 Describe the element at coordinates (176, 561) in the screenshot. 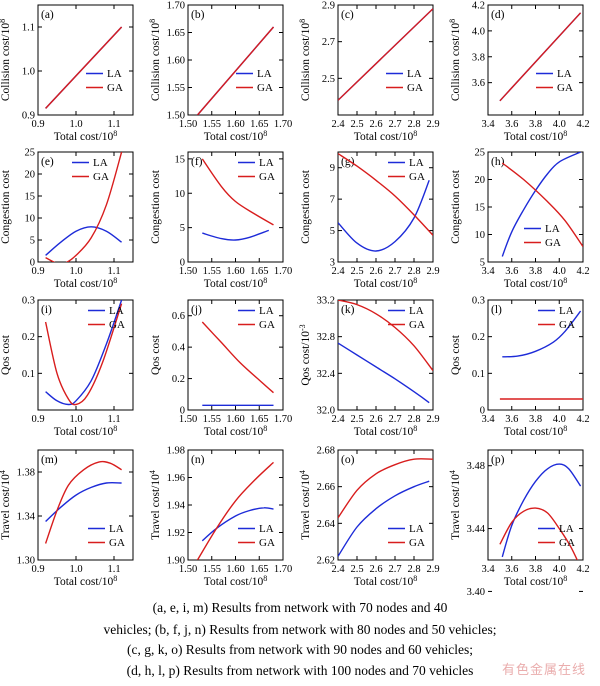

I see `y-tick-label: 1.90` at that location.